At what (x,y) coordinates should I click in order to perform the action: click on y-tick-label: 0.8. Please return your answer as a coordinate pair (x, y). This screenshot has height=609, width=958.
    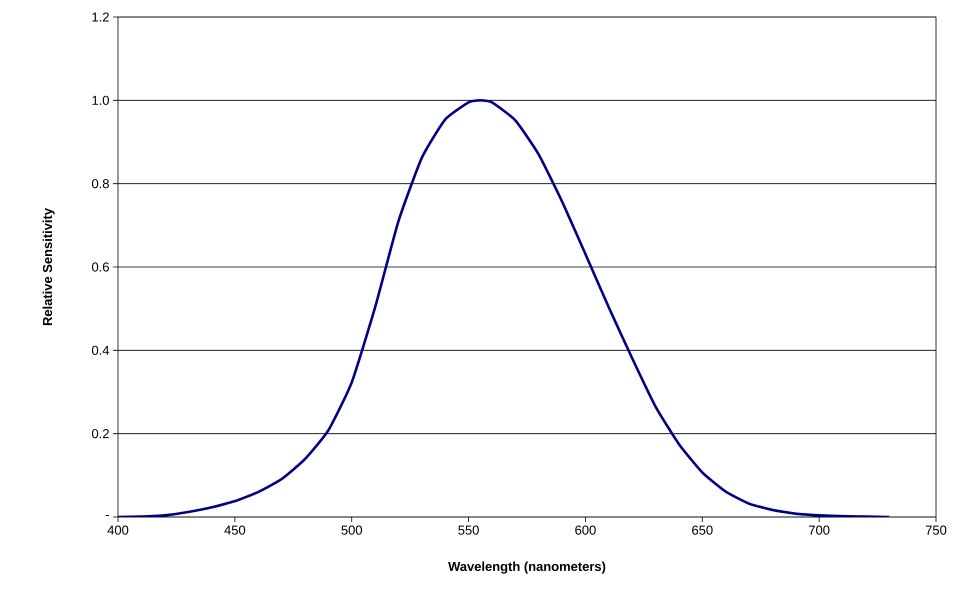
    Looking at the image, I should click on (100, 183).